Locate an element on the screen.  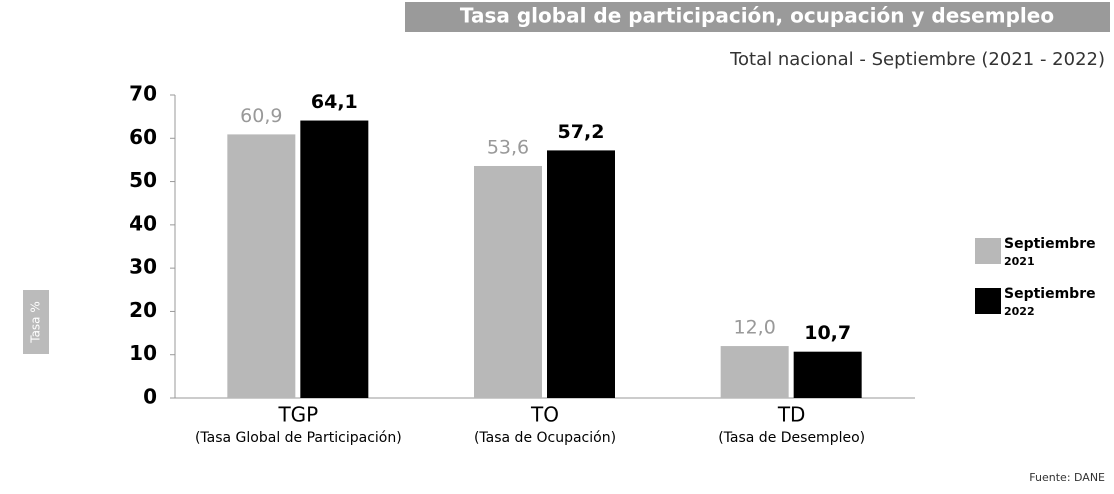
value-label: 10,7 is located at coordinates (827, 333).